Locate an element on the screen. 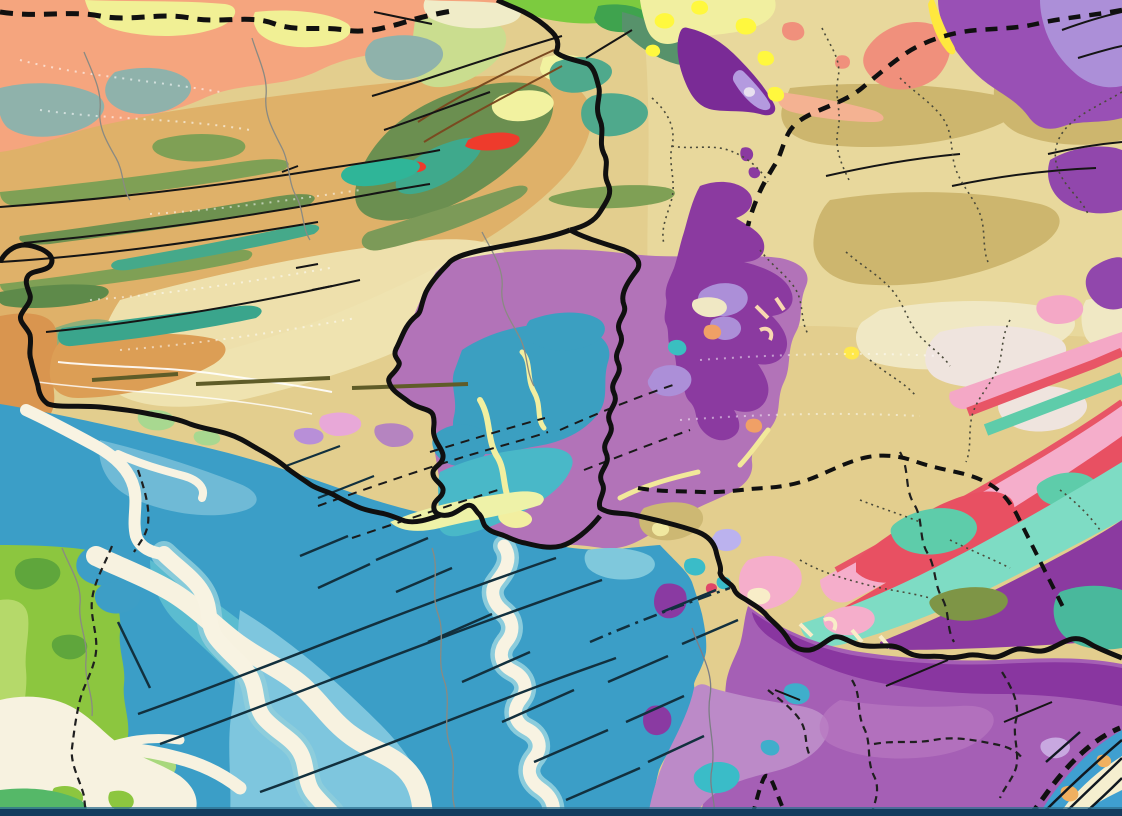 The height and width of the screenshot is (816, 1122). unit-white-corner is located at coordinates (98, 756).